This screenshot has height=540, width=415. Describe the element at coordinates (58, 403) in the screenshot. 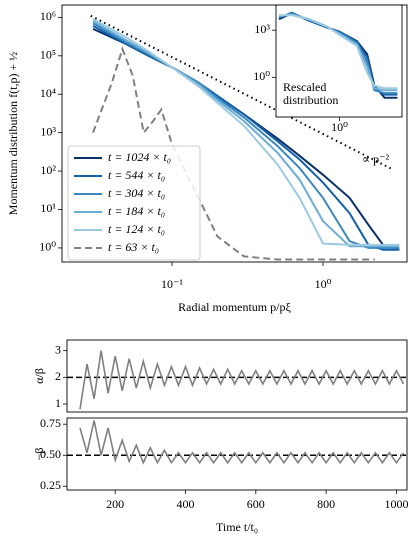

I see `y-tick-label: 1` at that location.